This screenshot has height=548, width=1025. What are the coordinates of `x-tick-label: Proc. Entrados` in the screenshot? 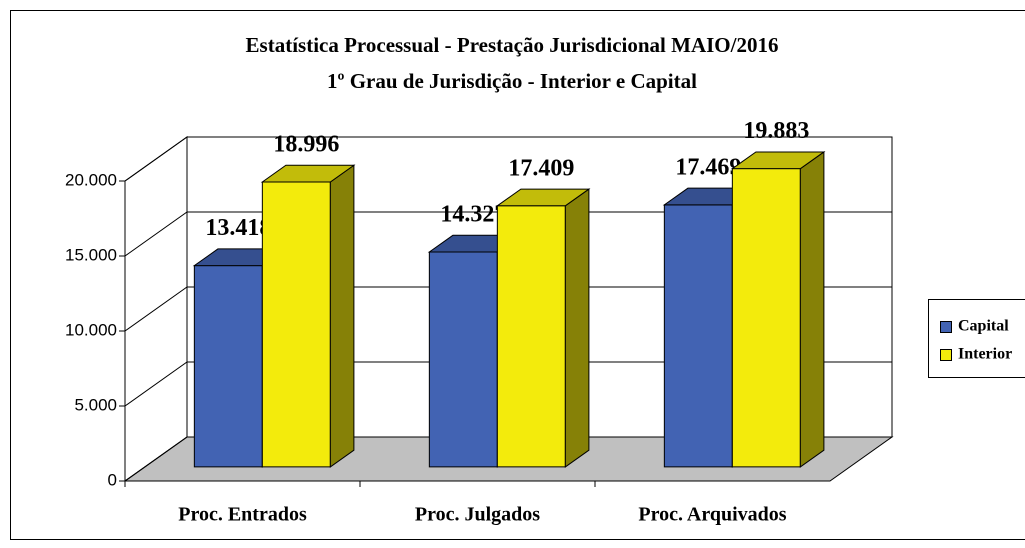 It's located at (242, 515).